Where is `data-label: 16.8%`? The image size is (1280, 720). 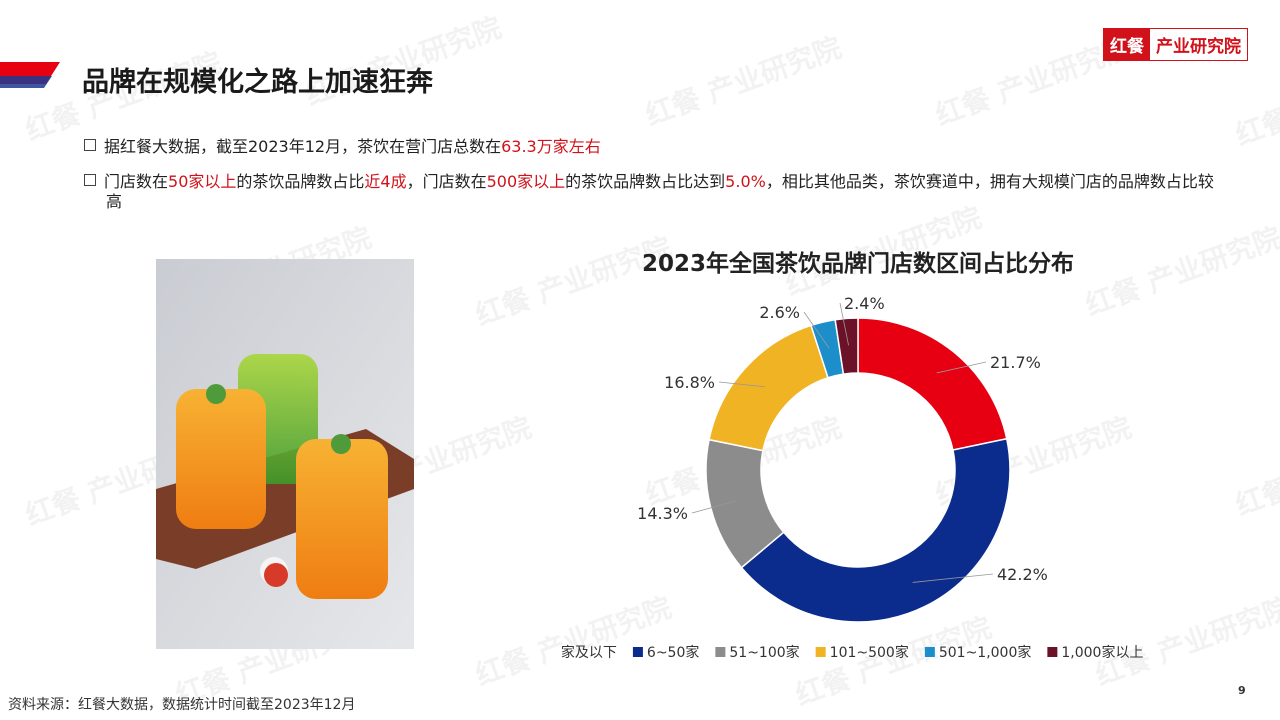 data-label: 16.8% is located at coordinates (689, 382).